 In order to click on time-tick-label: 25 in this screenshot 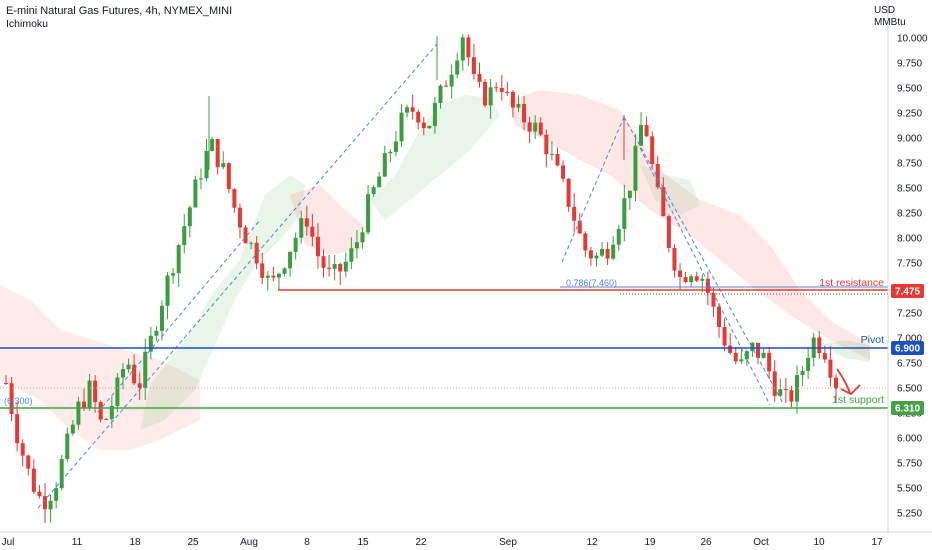, I will do `click(193, 542)`.